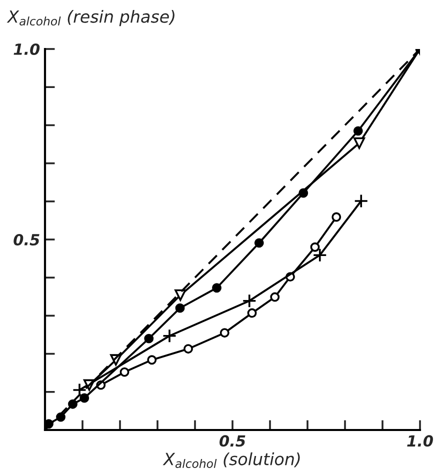  What do you see at coordinates (231, 460) in the screenshot?
I see `x-axis-title: X$_{alcohol}$ (solution)` at bounding box center [231, 460].